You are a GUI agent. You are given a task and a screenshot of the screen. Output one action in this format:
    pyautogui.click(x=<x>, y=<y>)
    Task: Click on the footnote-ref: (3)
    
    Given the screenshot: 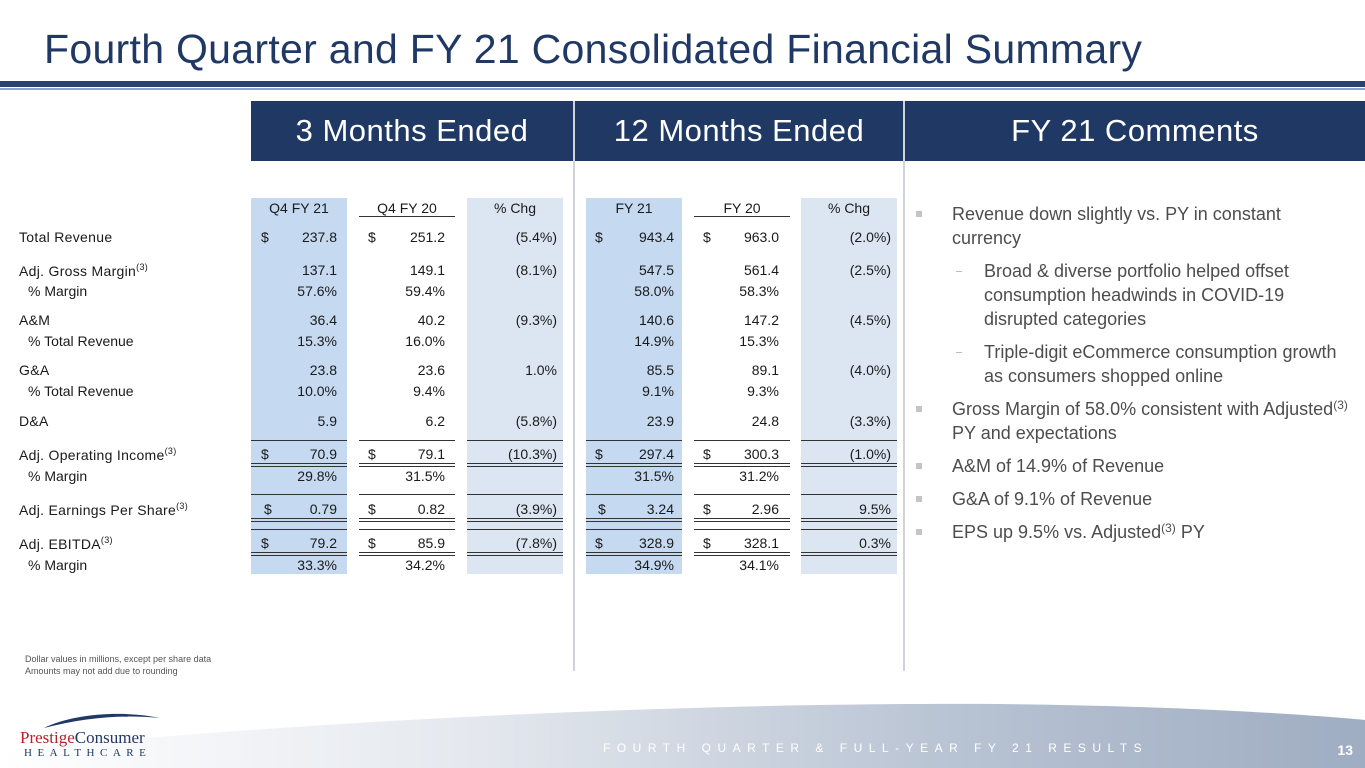 What is the action you would take?
    pyautogui.click(x=182, y=506)
    